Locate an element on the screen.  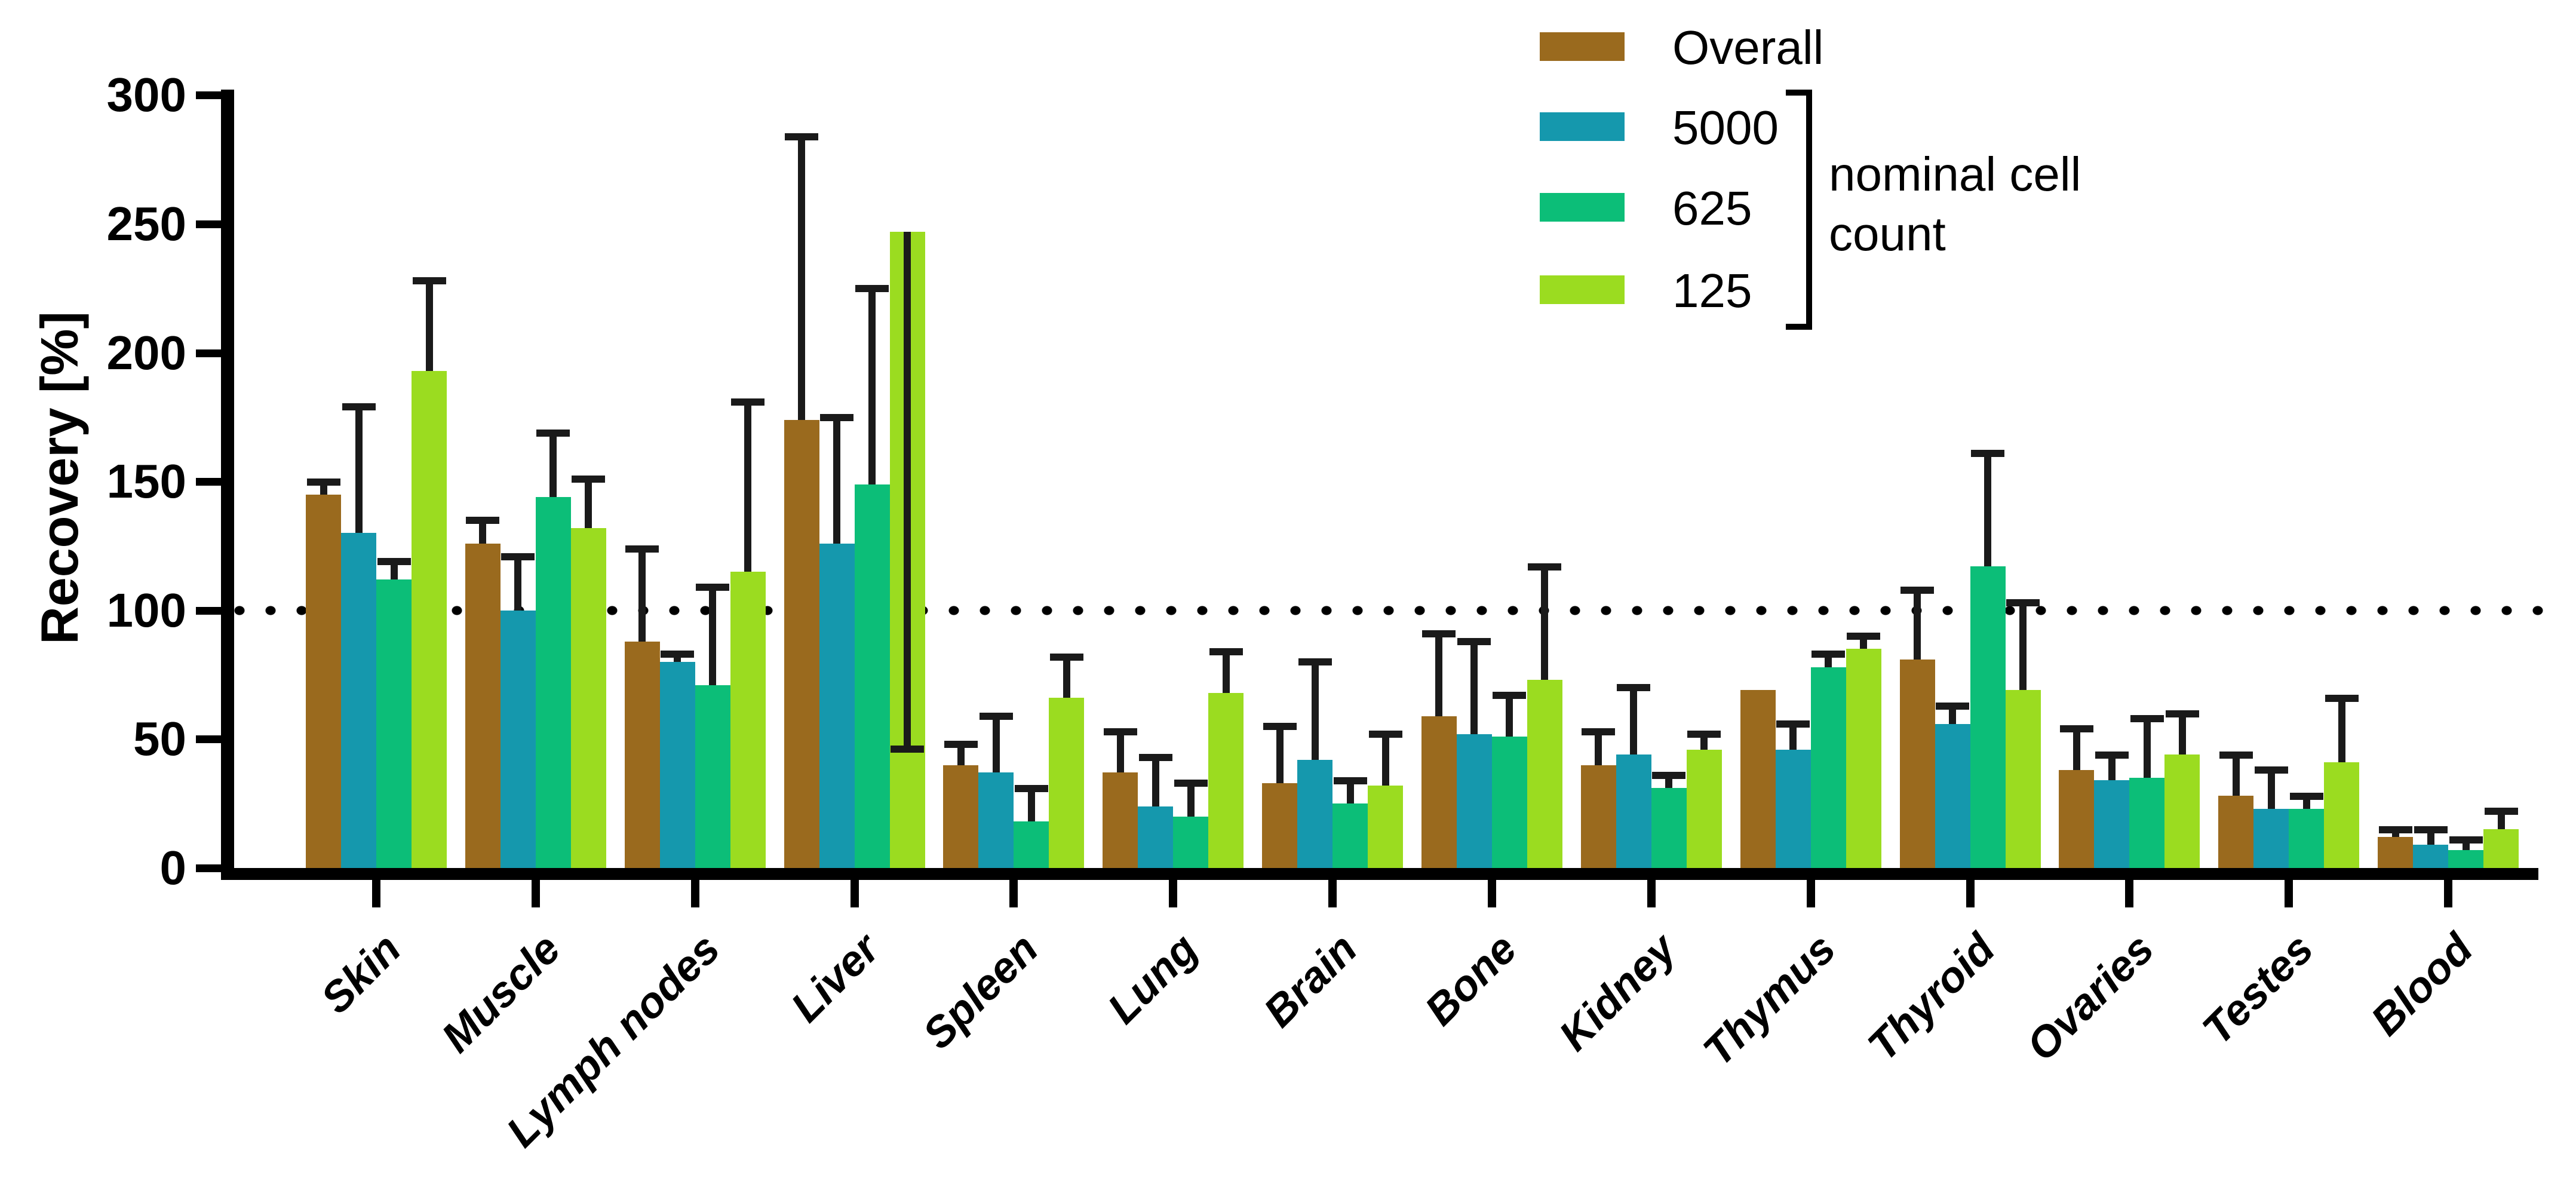
bar-Overall-lymph-nodes is located at coordinates (642, 754).